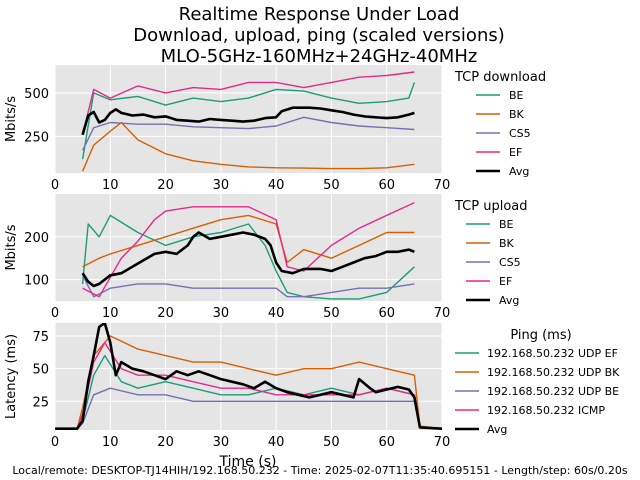  Describe the element at coordinates (519, 171) in the screenshot. I see `legend-label-download-4: Avg` at that location.